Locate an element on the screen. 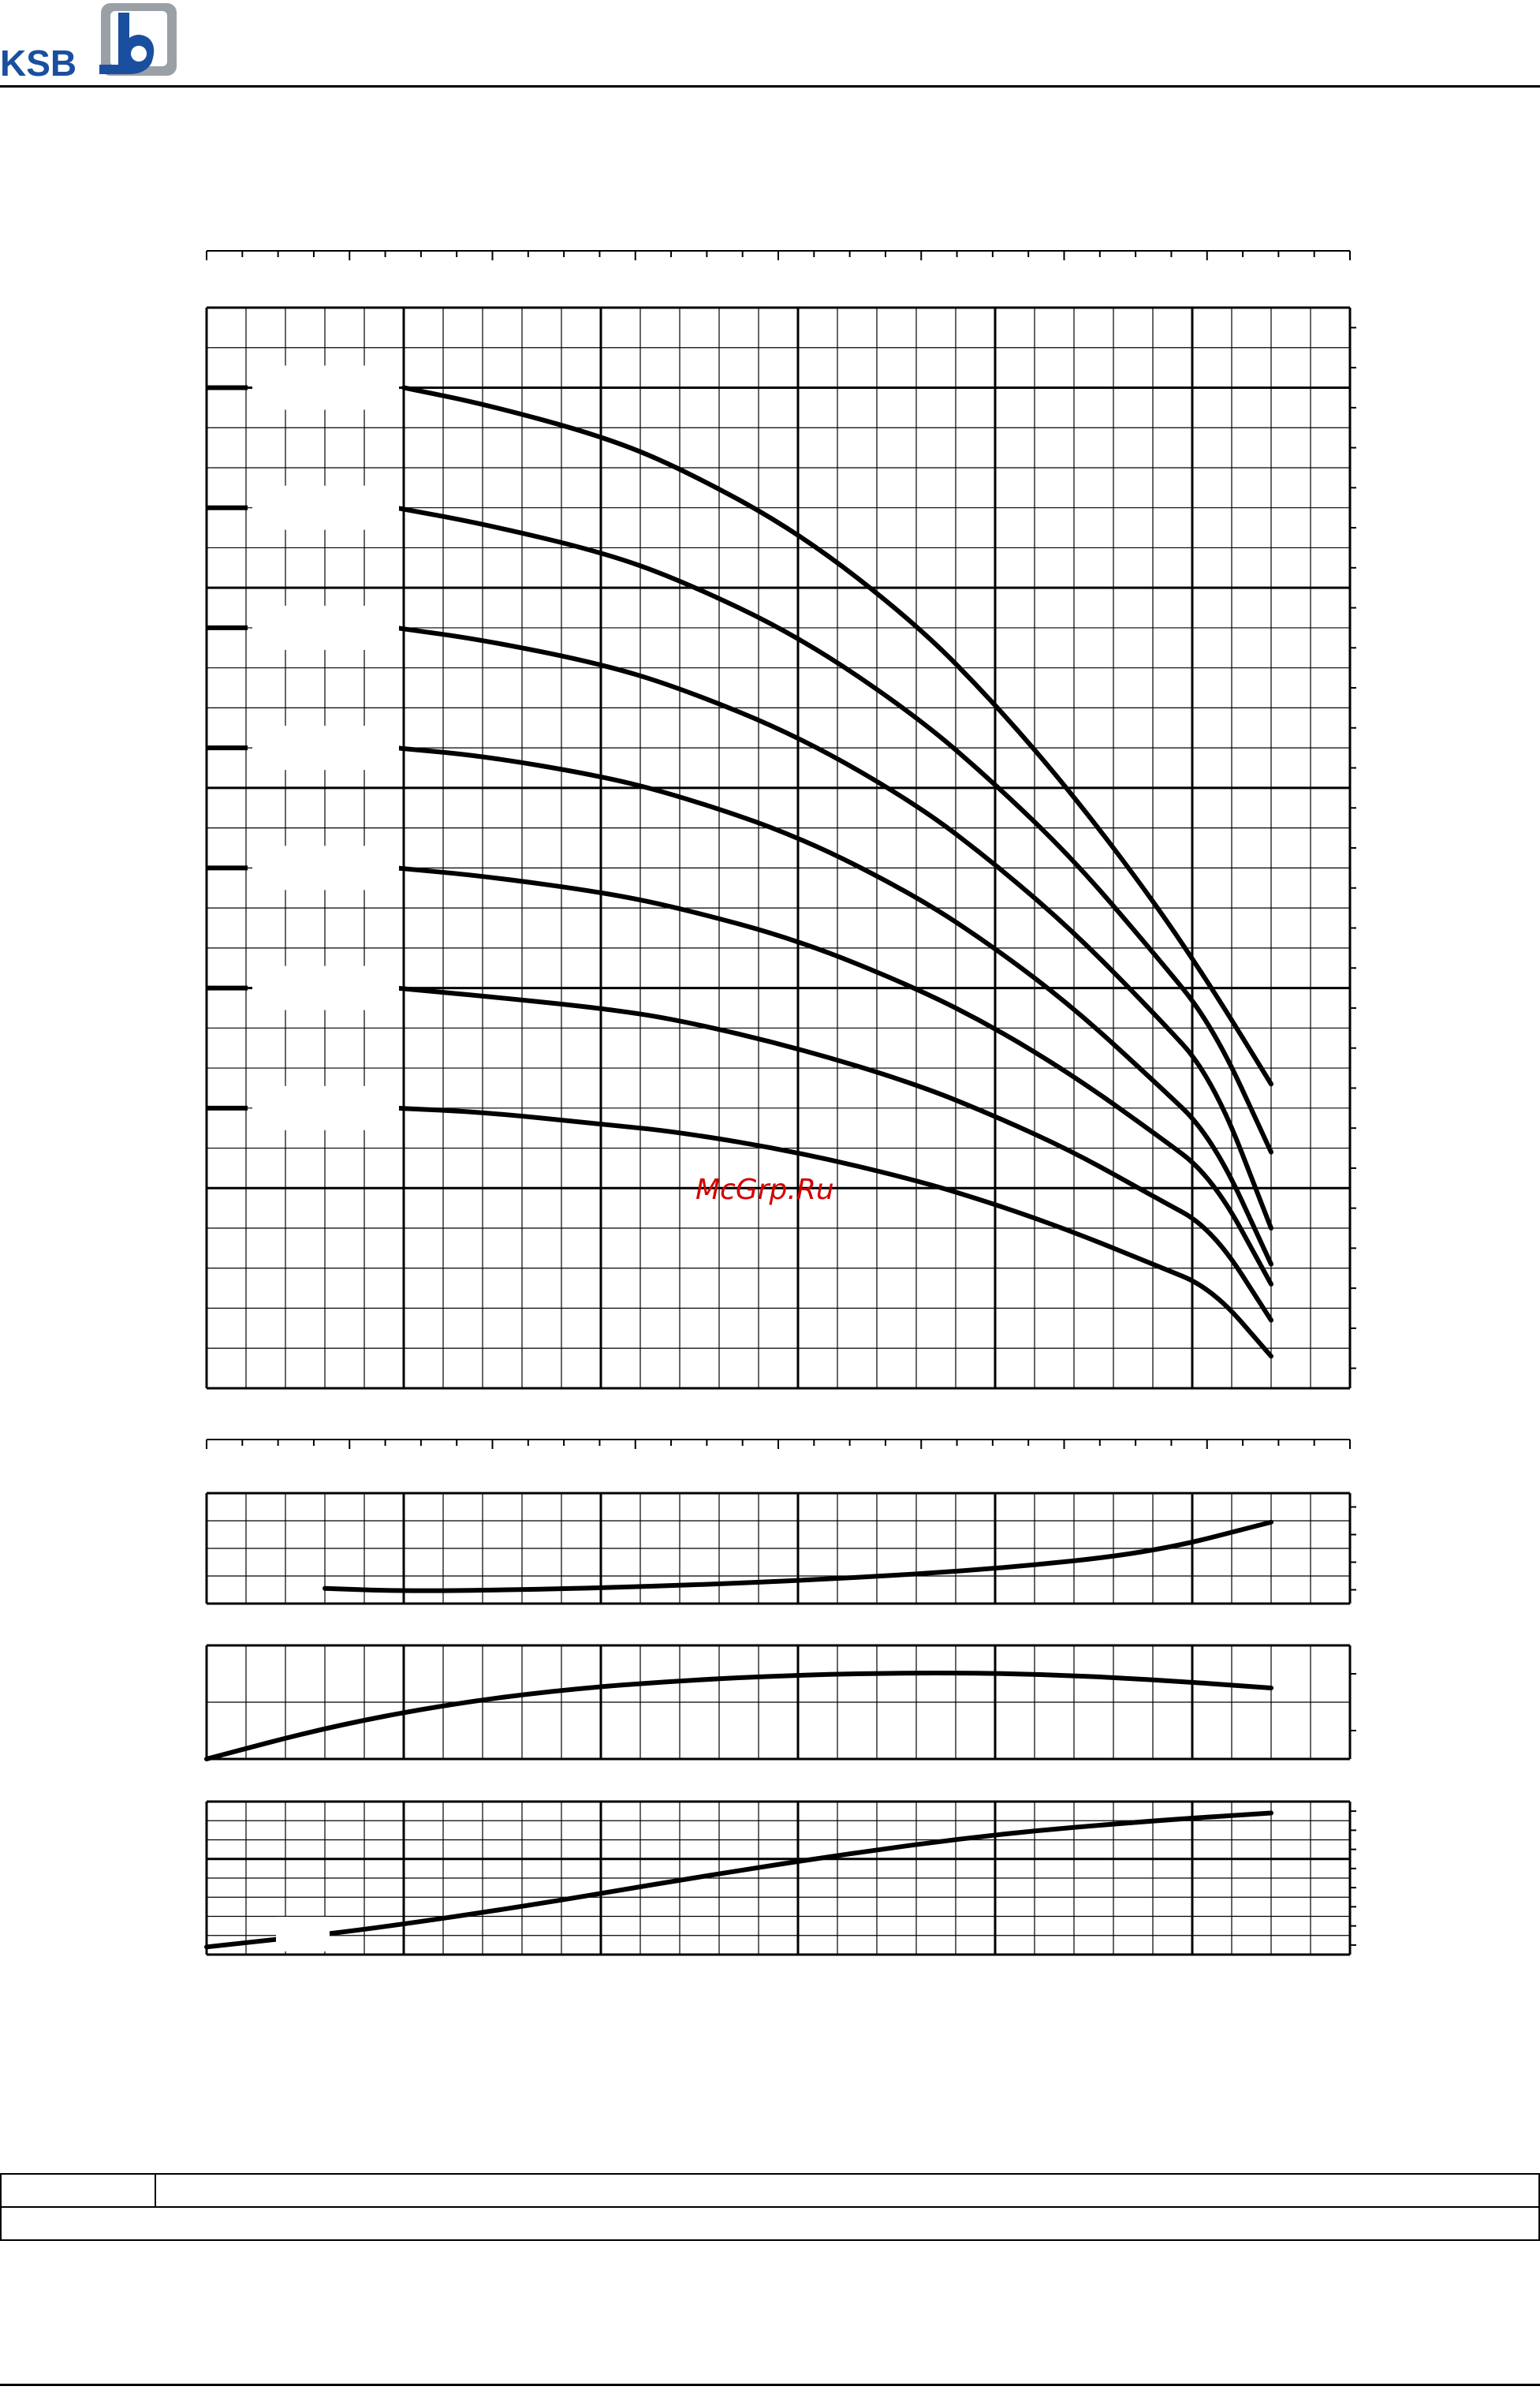  header-rule is located at coordinates (770, 86).